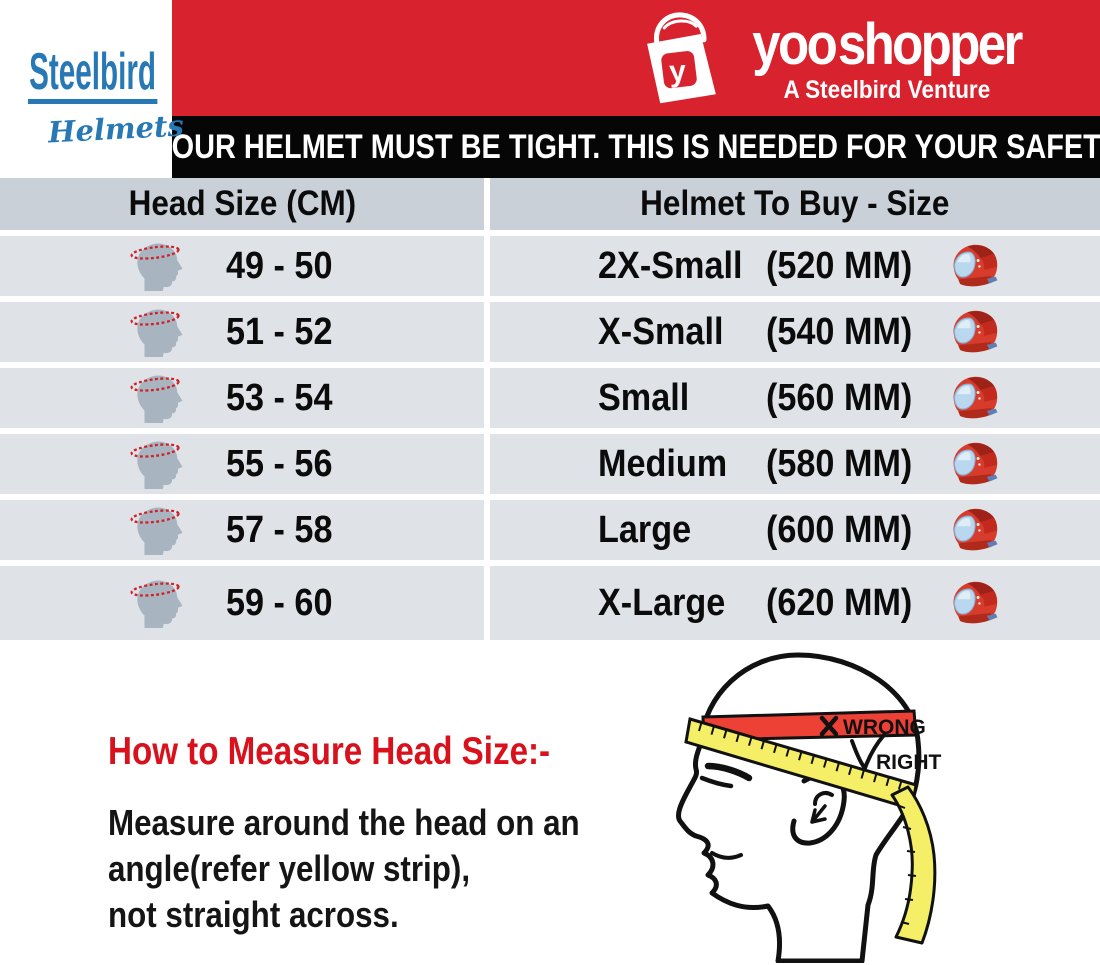  What do you see at coordinates (242, 204) in the screenshot?
I see `col-header-head-size: Head Size (CM)` at bounding box center [242, 204].